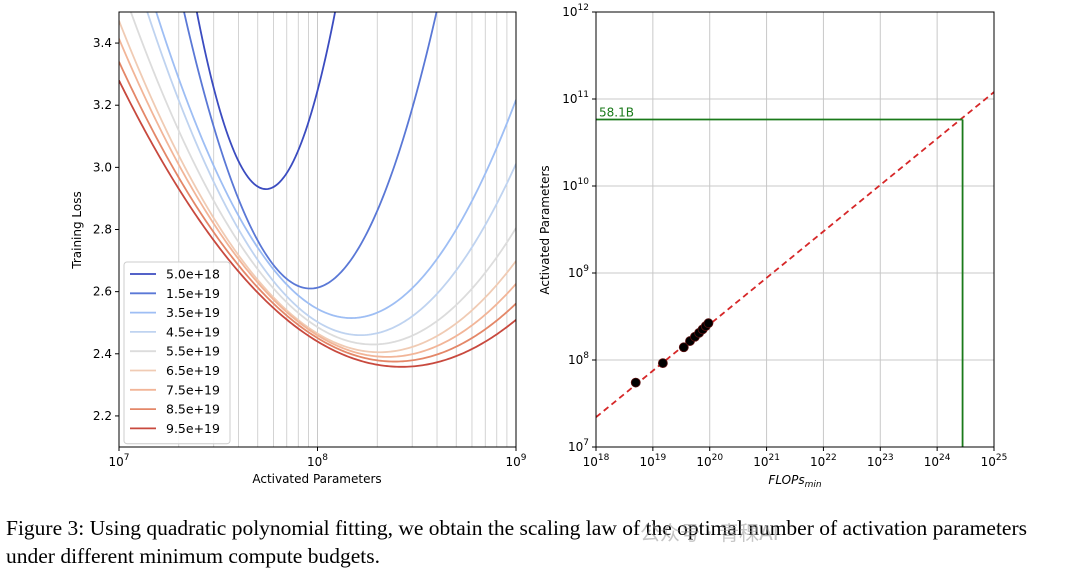  Describe the element at coordinates (193, 370) in the screenshot. I see `legend-label: 6.5e+19` at that location.